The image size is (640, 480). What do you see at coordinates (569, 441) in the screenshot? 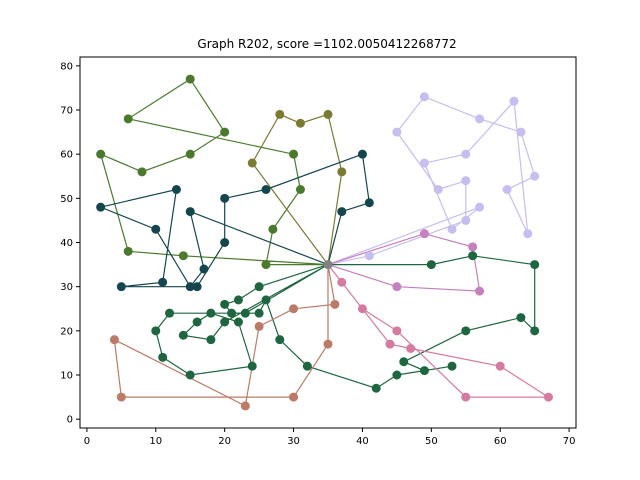
I see `x-tick-label: 70` at bounding box center [569, 441].